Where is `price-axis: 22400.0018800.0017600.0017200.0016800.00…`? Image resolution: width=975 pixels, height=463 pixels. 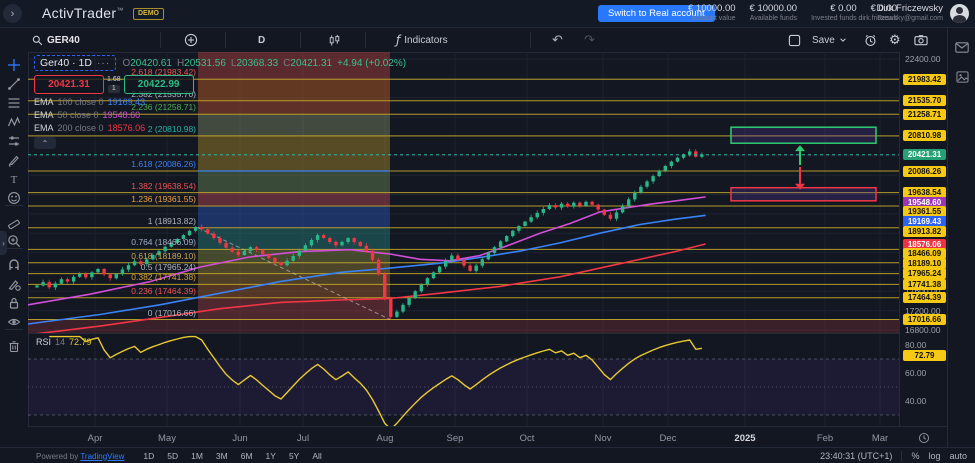
price-axis: 22400.0018800.0017600.0017200.0016800.00… is located at coordinates (923, 239).